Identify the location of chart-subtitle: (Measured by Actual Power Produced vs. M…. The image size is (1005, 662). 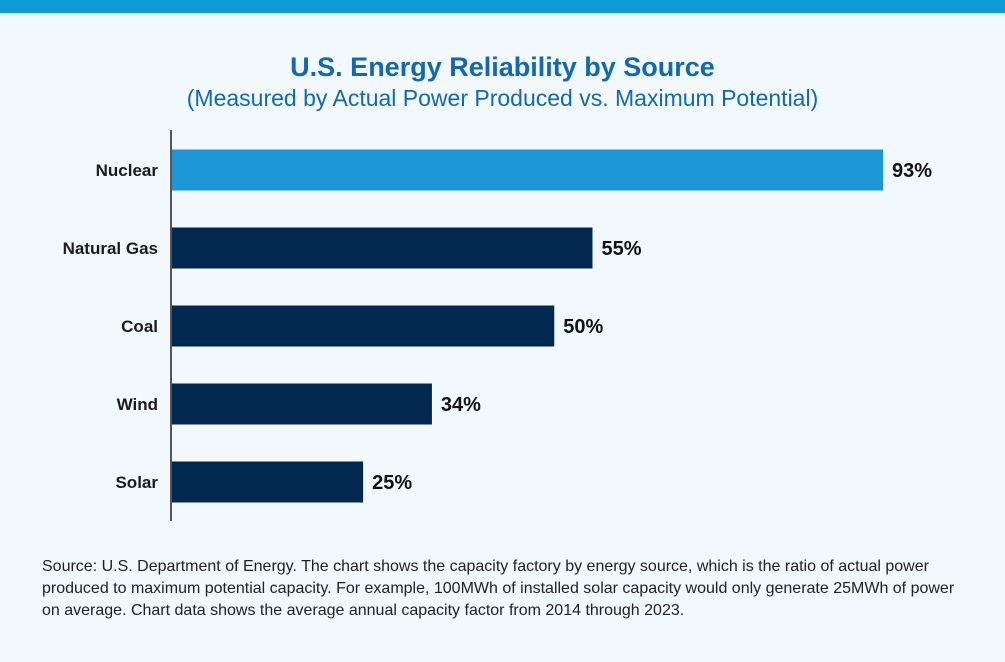
(502, 98).